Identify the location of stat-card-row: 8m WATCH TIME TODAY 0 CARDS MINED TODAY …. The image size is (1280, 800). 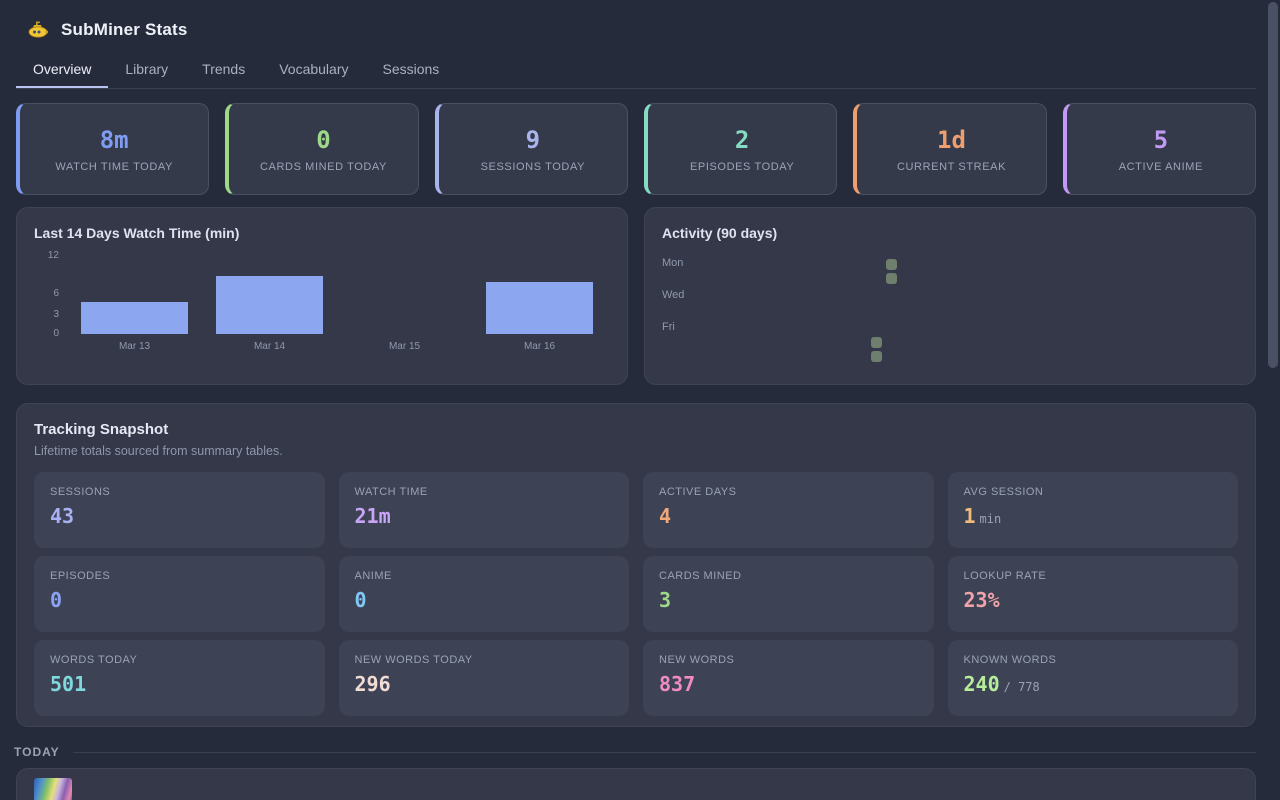
(636, 149).